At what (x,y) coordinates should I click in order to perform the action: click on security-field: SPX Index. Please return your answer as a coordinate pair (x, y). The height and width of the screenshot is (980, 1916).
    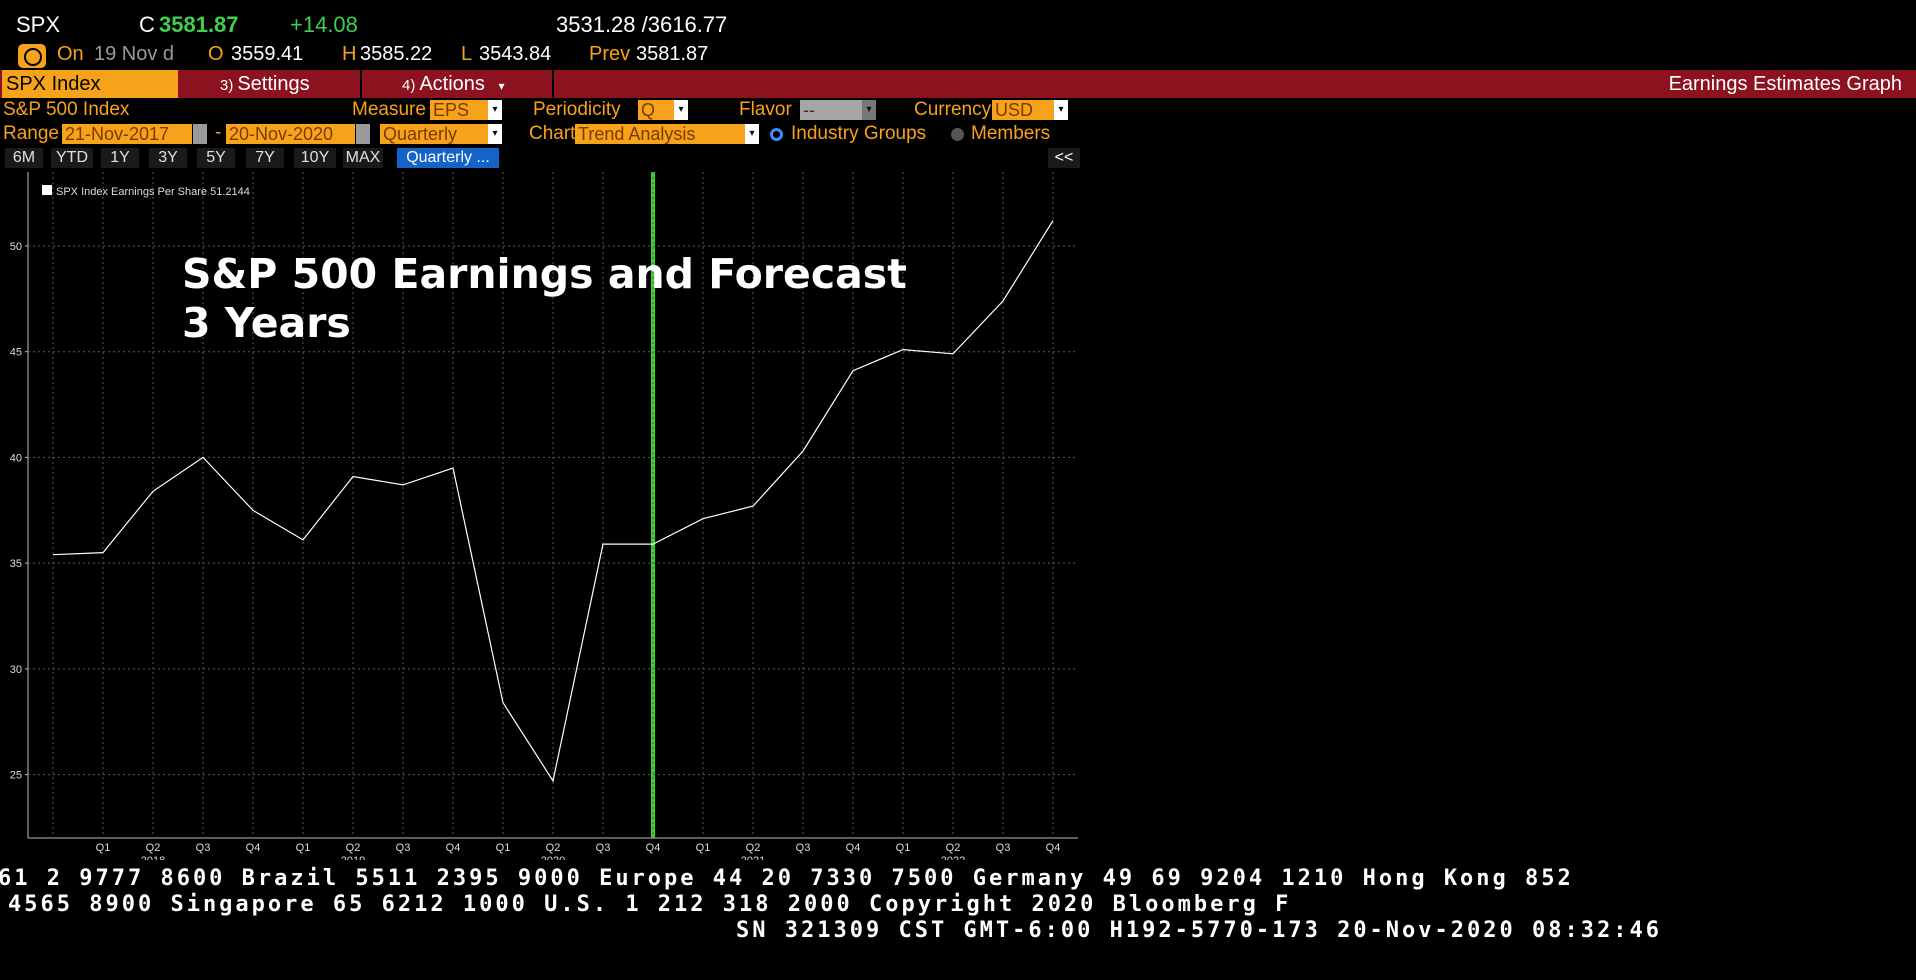
    Looking at the image, I should click on (90, 84).